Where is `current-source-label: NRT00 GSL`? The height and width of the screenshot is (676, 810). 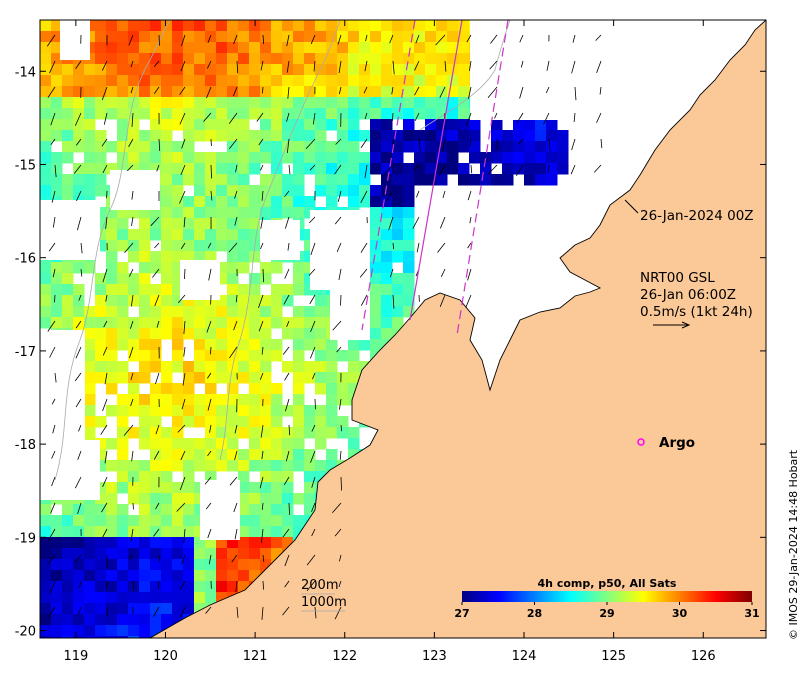 current-source-label: NRT00 GSL is located at coordinates (677, 278).